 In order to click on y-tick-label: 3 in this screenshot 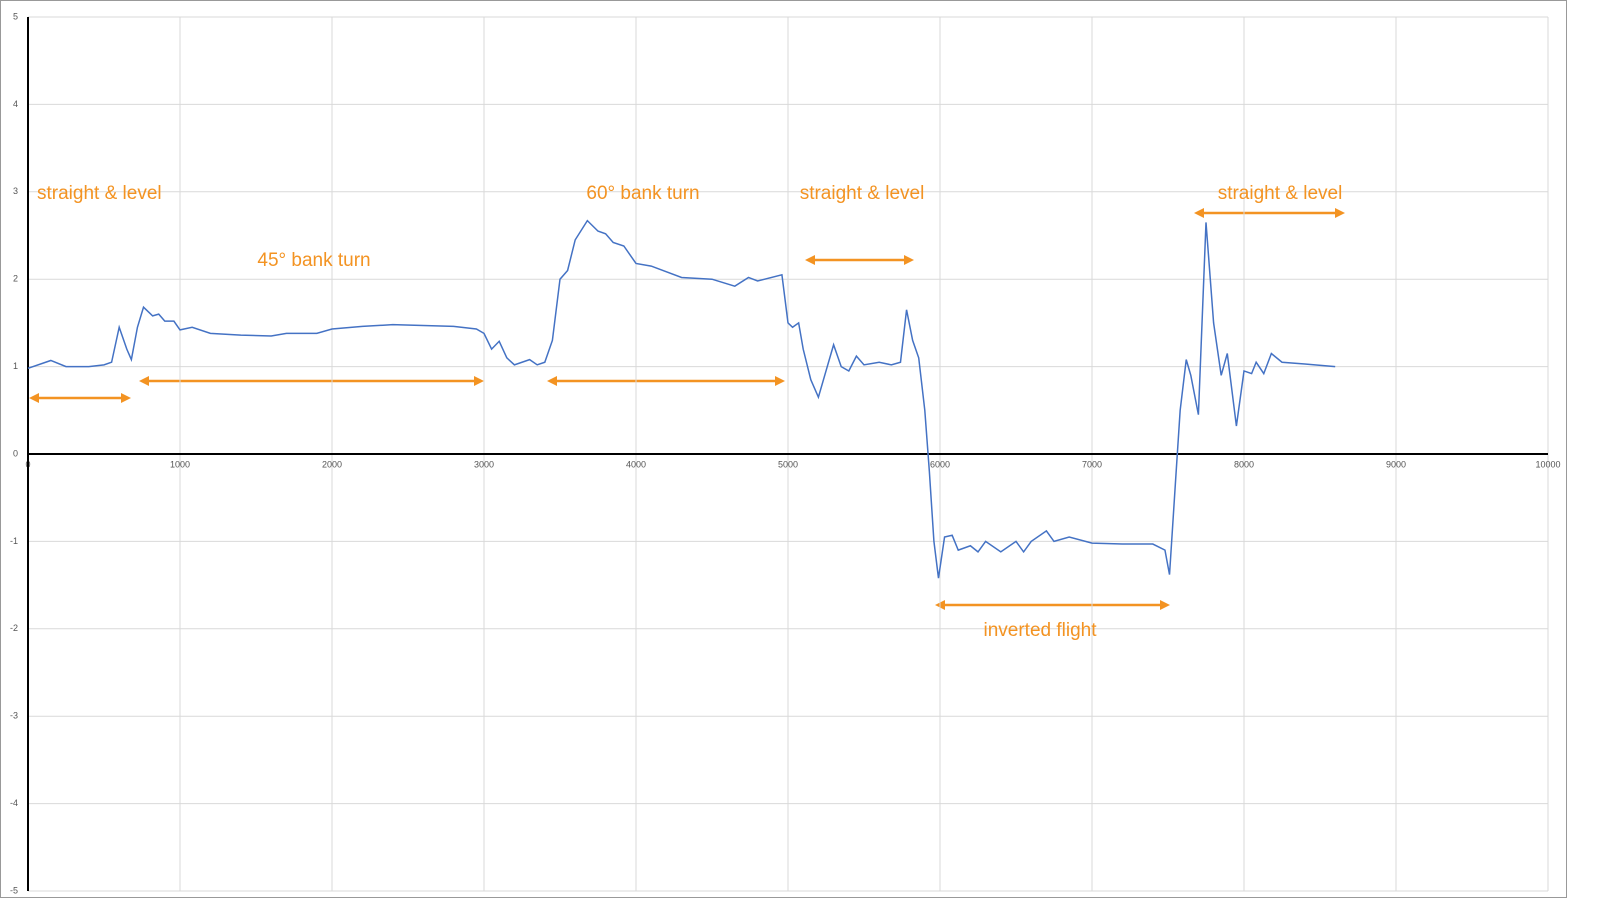, I will do `click(15, 191)`.